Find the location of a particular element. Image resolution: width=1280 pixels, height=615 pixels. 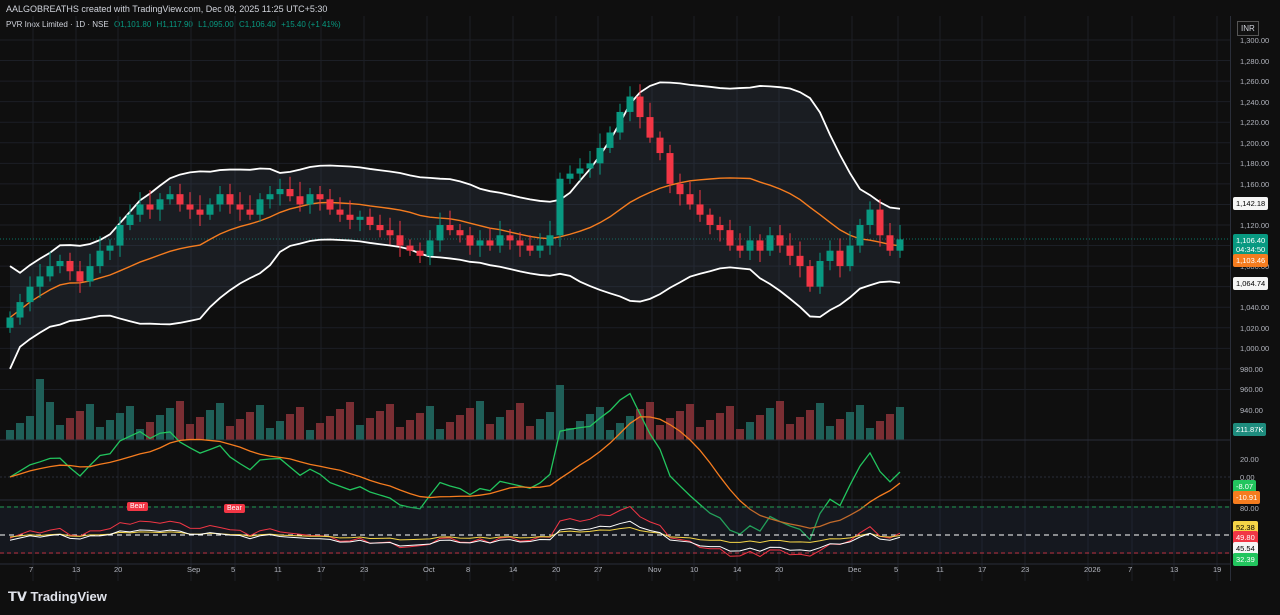

change-value: +15.40 (+1.41%) is located at coordinates (311, 24).